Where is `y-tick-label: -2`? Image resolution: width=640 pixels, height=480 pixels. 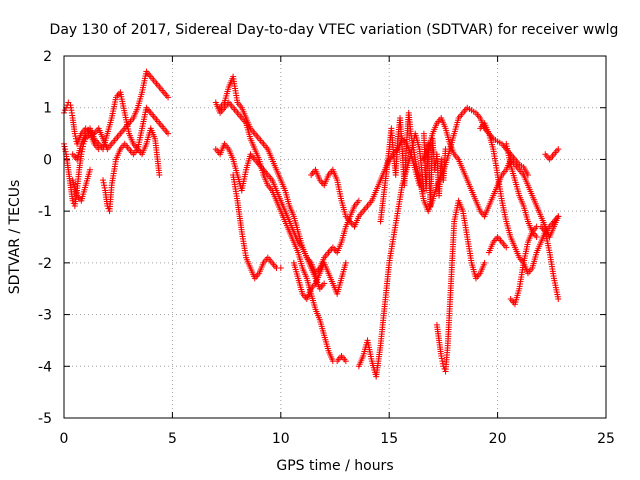 y-tick-label: -2 is located at coordinates (45, 264).